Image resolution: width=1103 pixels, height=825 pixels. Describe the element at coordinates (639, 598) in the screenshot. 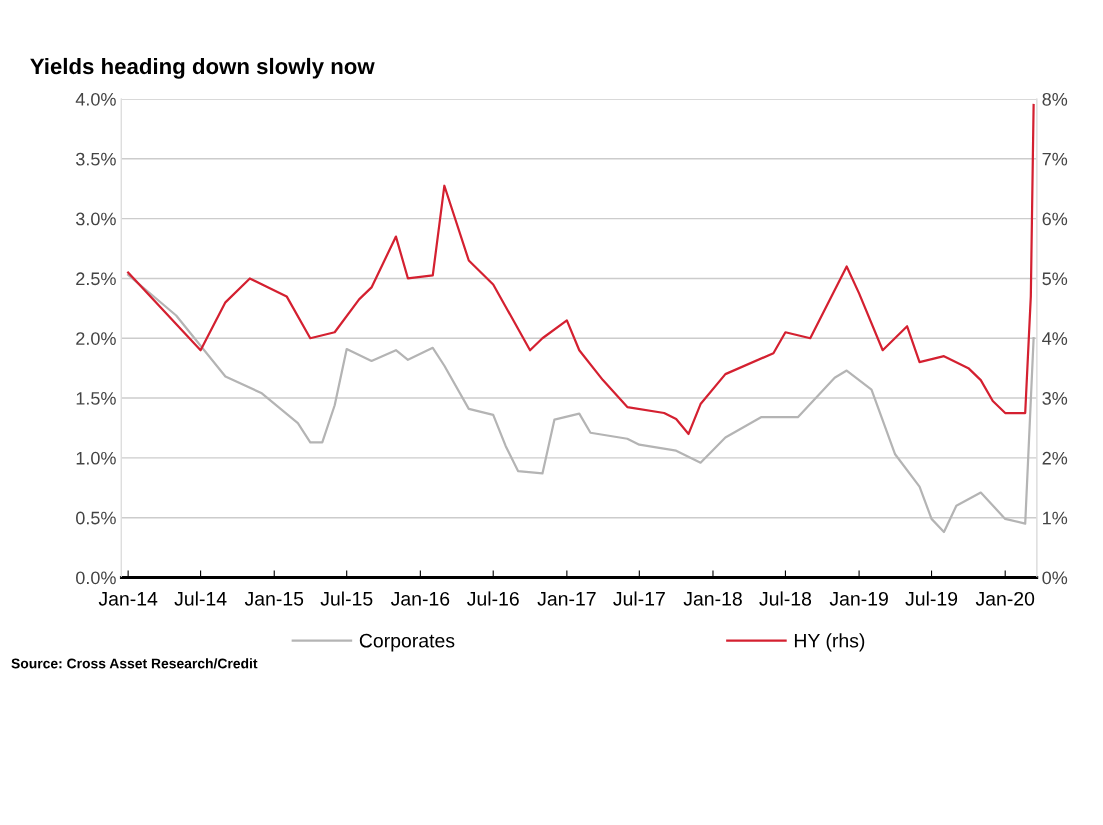

I see `x-tick-label: Jul-17` at that location.